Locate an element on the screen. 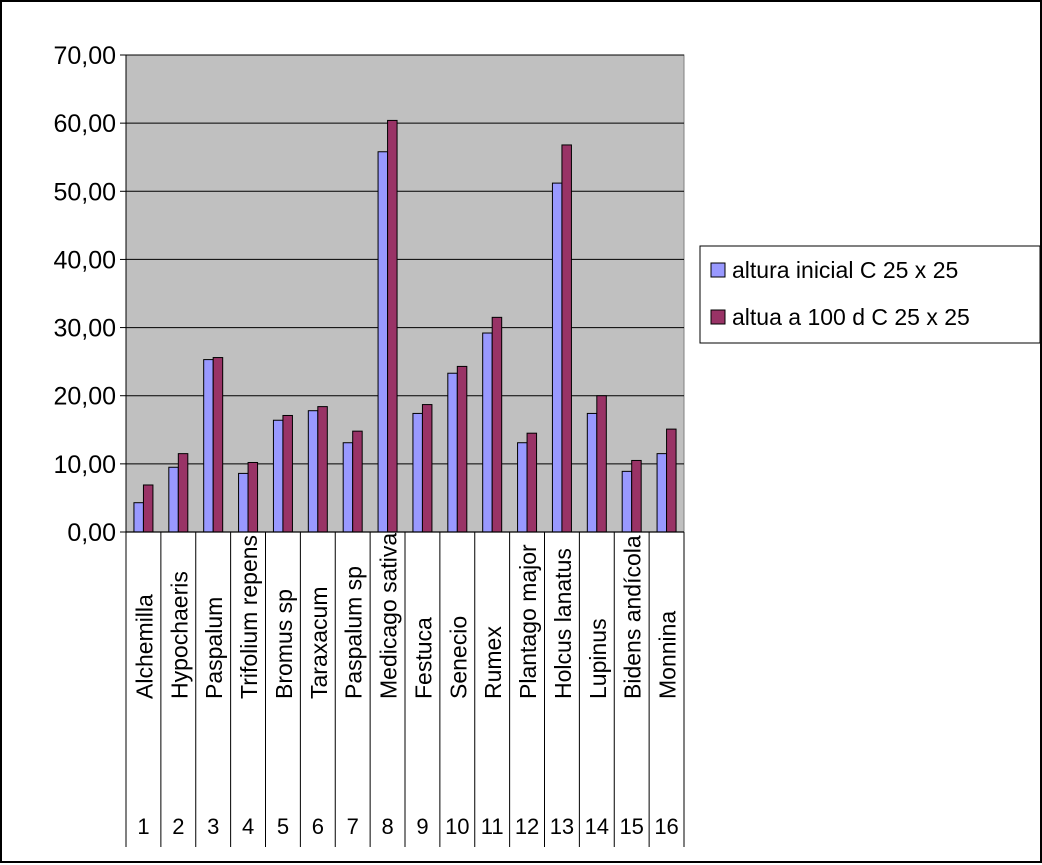 The image size is (1042, 865). category-number: 11 is located at coordinates (492, 826).